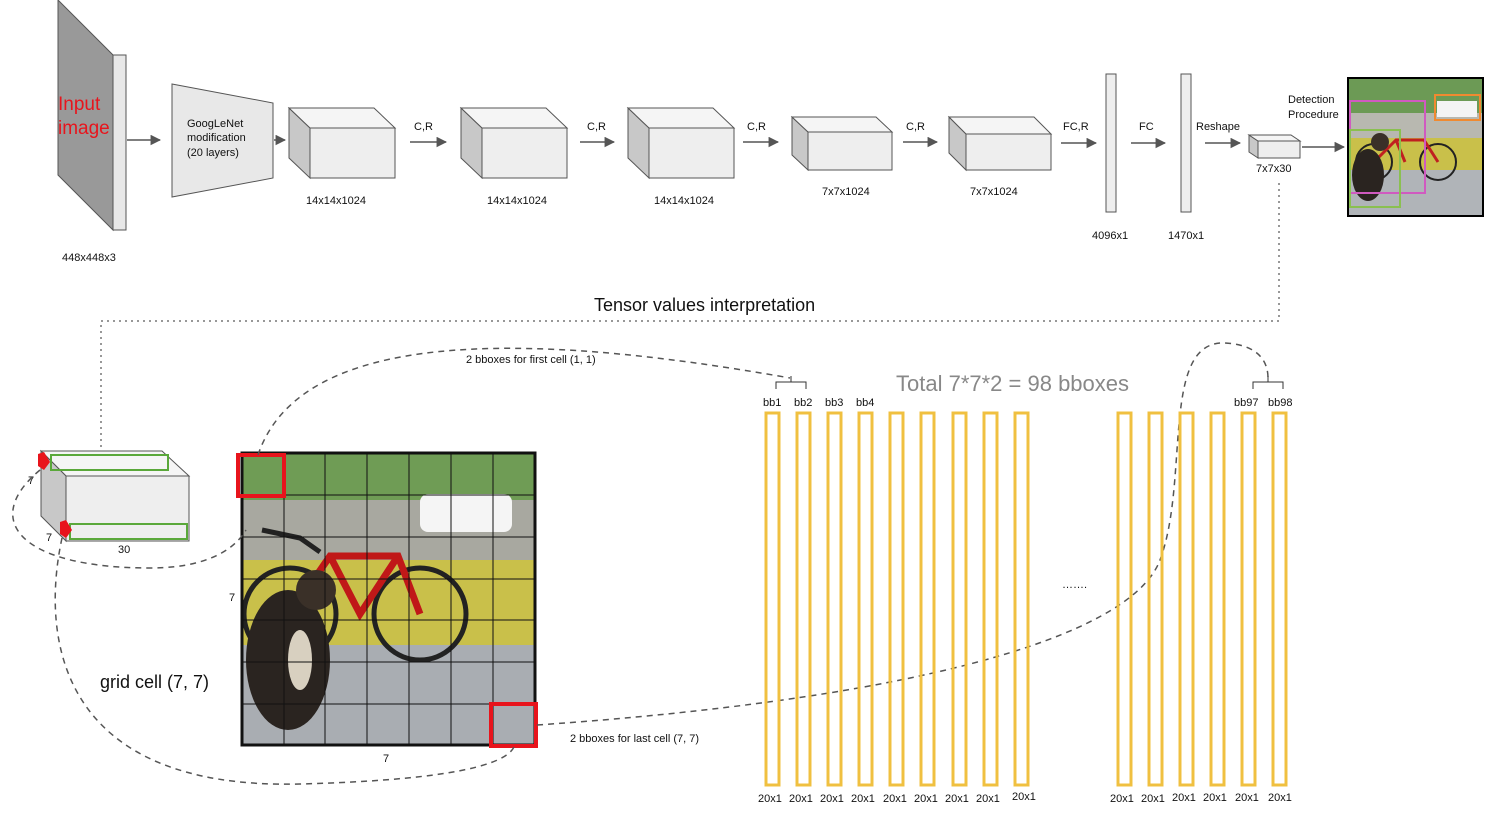 The height and width of the screenshot is (813, 1488). What do you see at coordinates (1146, 127) in the screenshot?
I see `fc-layer-4096-op: FC` at bounding box center [1146, 127].